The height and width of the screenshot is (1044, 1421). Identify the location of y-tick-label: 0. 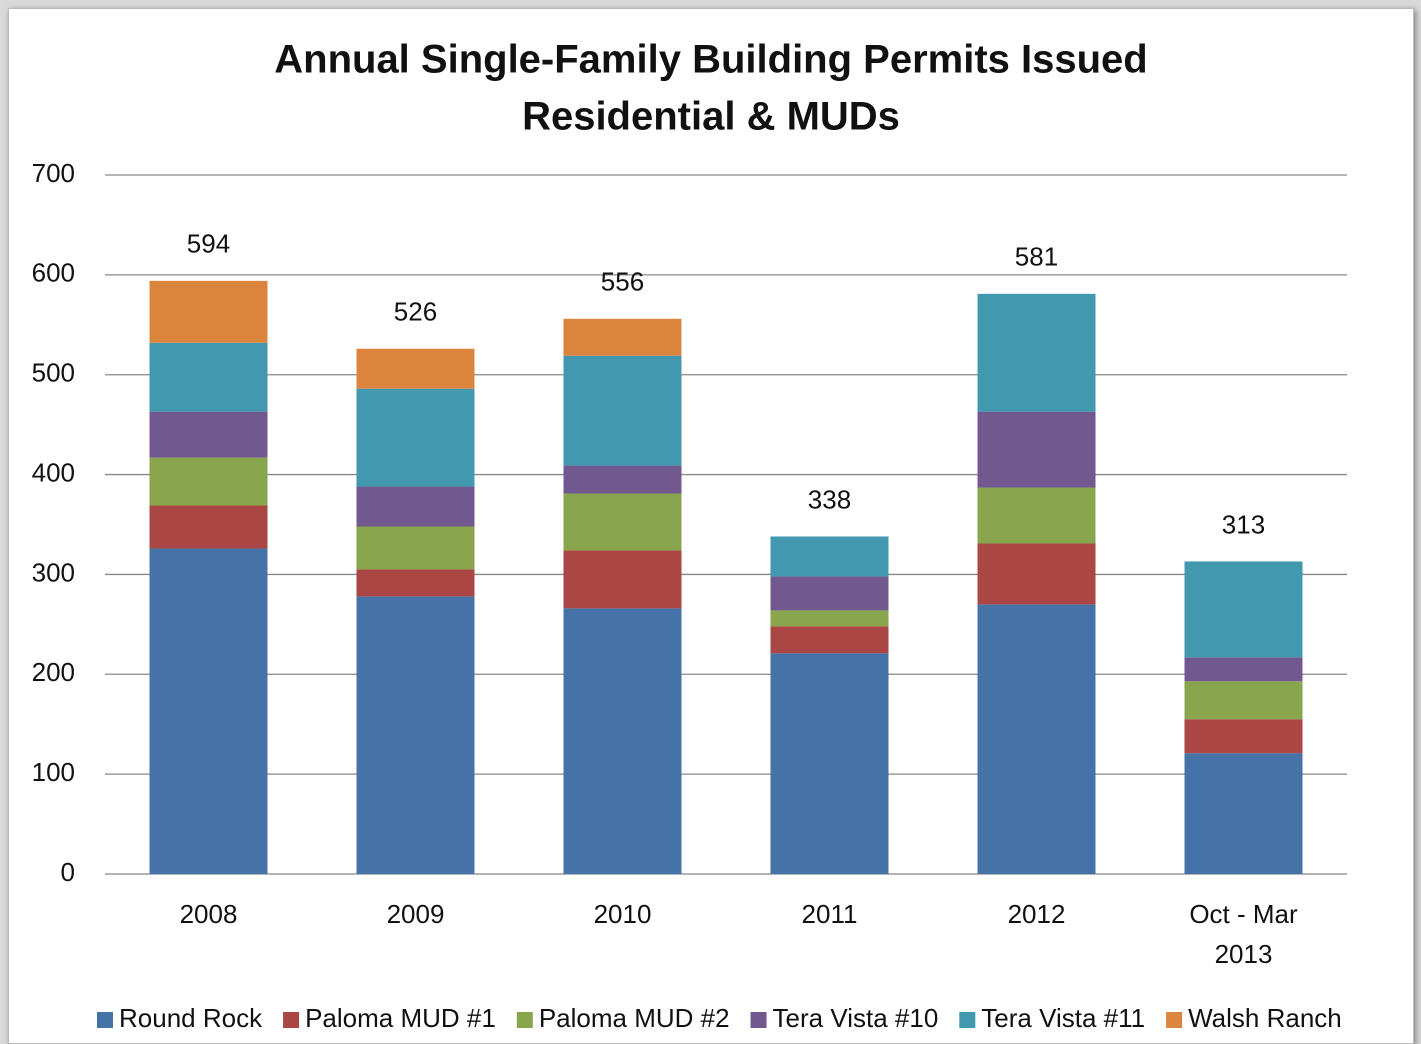
(68, 872).